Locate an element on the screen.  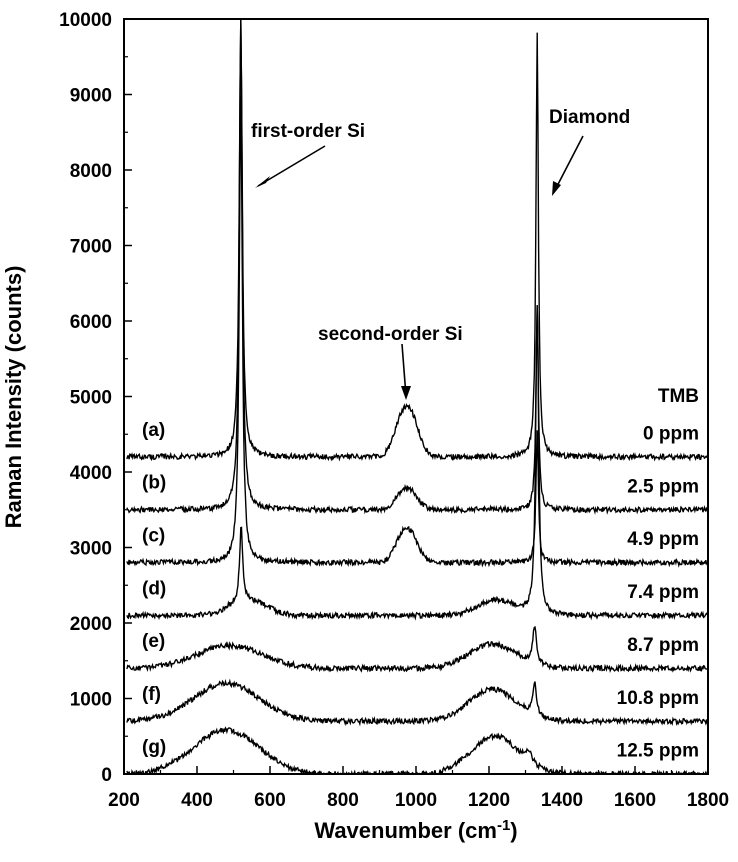
series-labels: (a) (b) (c) (d) (e) (f) (g) is located at coordinates (154, 589).